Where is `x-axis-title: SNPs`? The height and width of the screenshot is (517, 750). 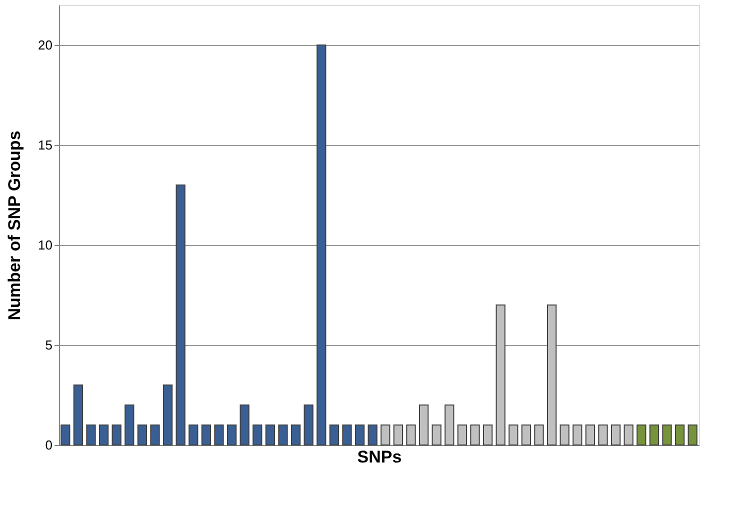 x-axis-title: SNPs is located at coordinates (379, 457).